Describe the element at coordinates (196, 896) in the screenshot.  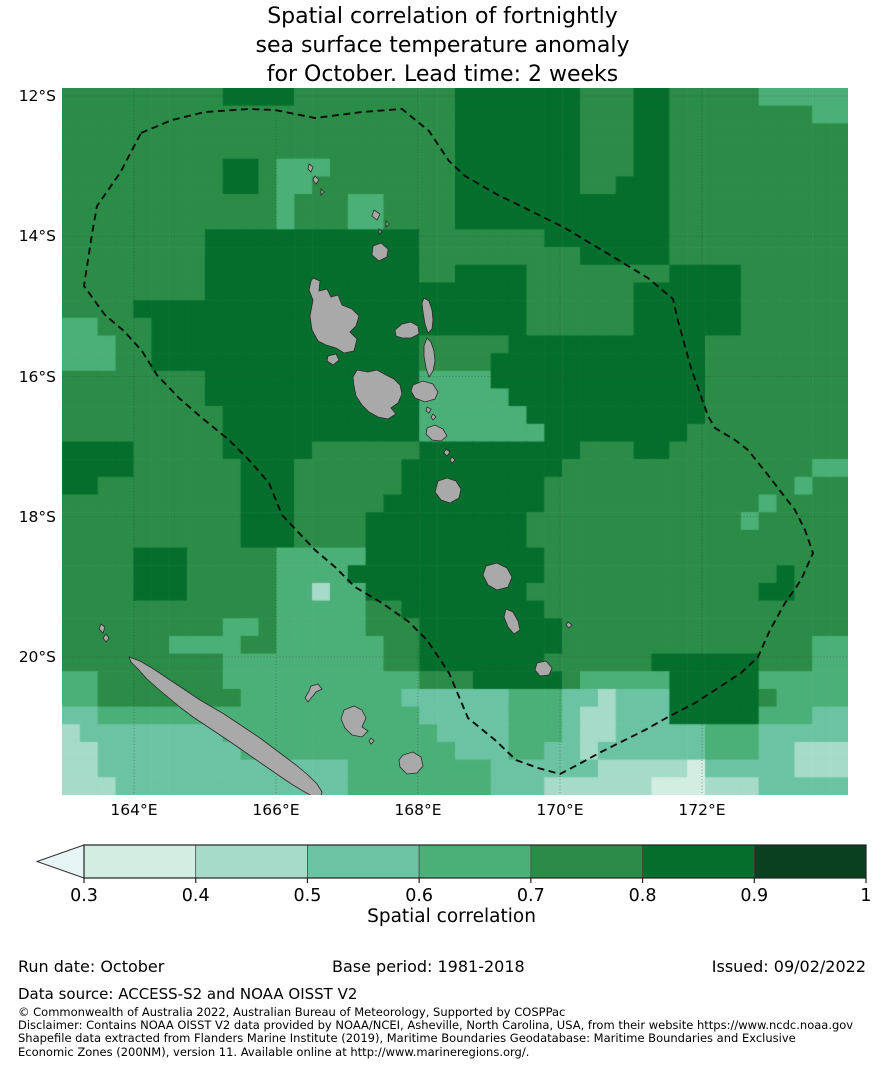
I see `colorbar-tick-label: 0.4` at that location.